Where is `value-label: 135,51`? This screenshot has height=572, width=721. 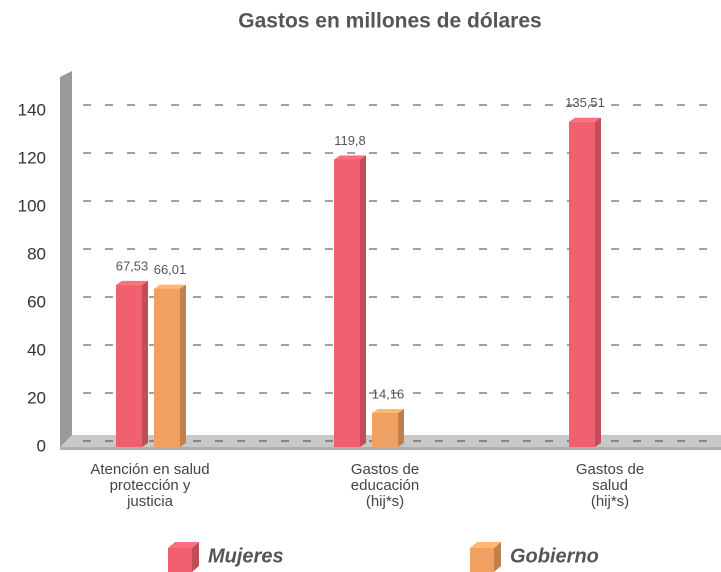 value-label: 135,51 is located at coordinates (585, 102).